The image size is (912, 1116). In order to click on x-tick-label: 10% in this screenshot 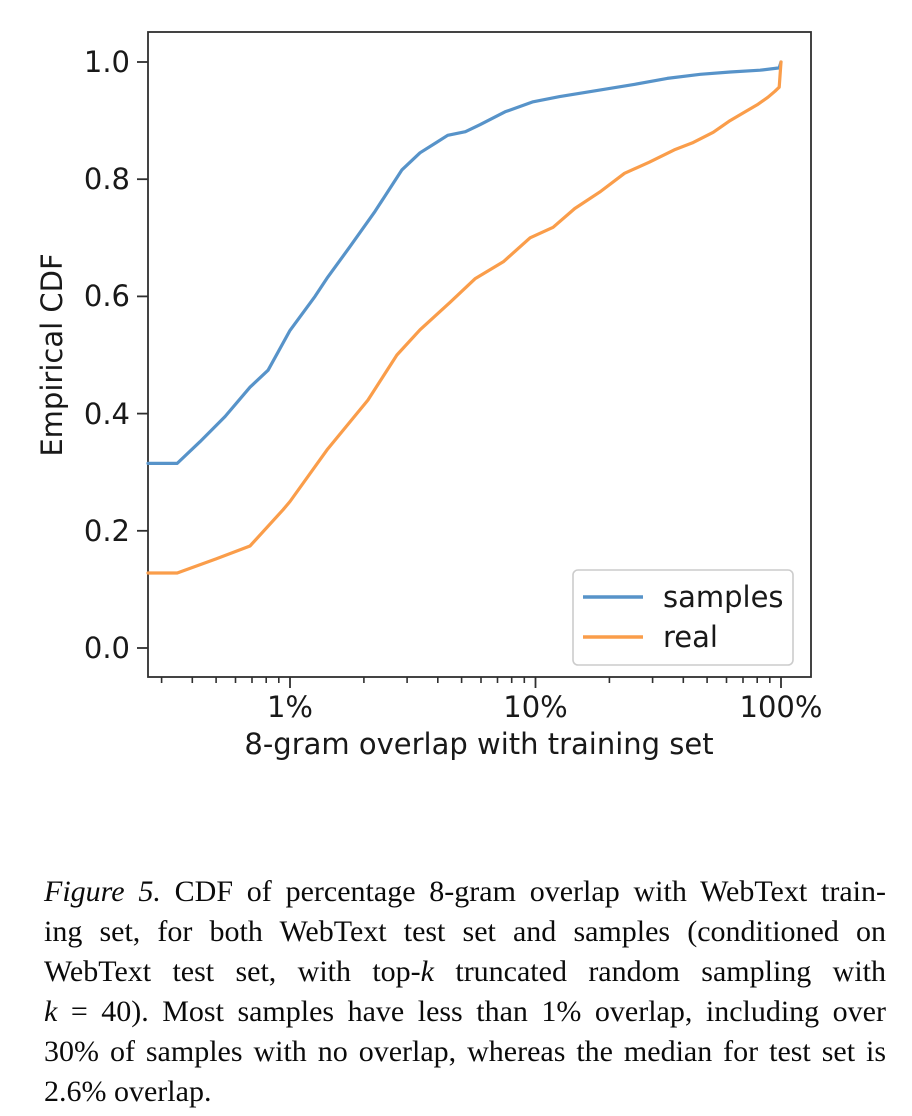, I will do `click(535, 707)`.